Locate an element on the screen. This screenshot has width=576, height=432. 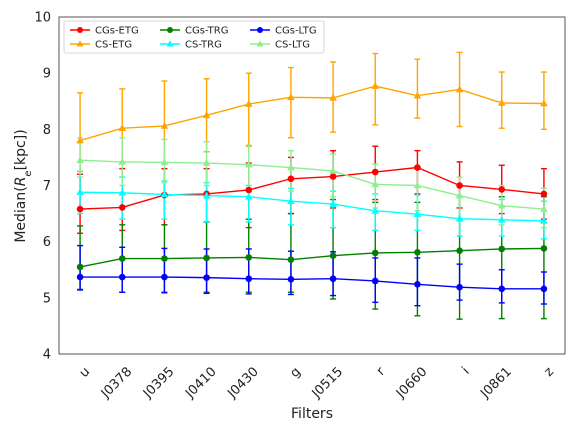
legend-label-cs-etg: CS-ETG is located at coordinates (113, 45).